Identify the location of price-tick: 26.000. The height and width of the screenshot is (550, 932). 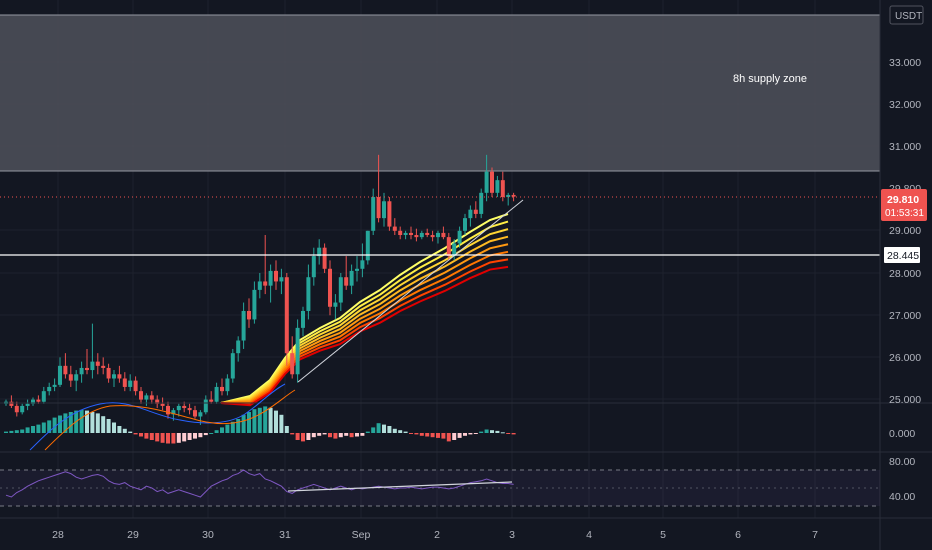
(905, 358).